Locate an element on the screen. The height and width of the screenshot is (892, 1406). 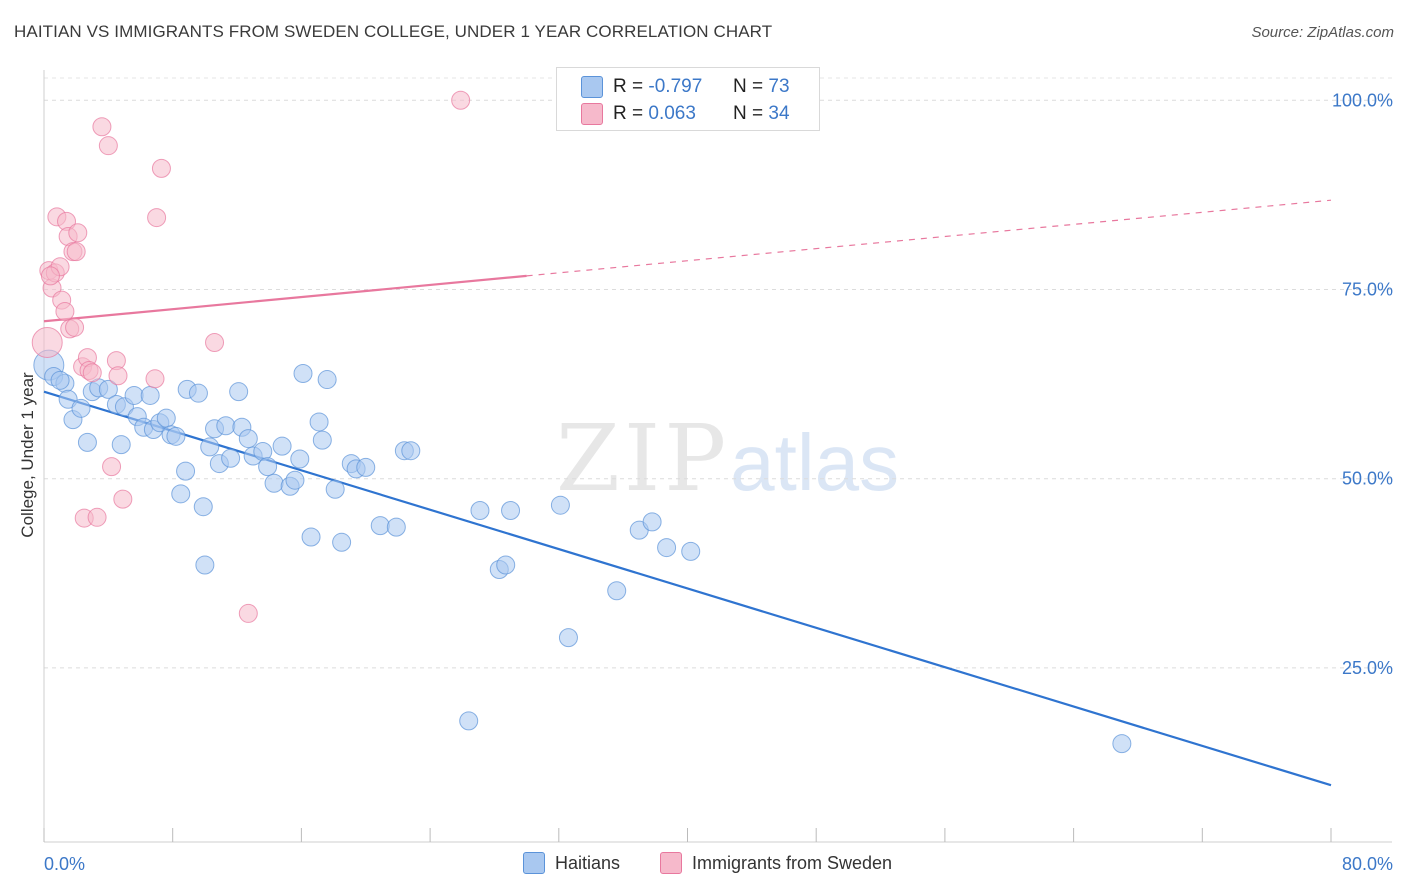
sweden-trend-line is located at coordinates (285, 298).